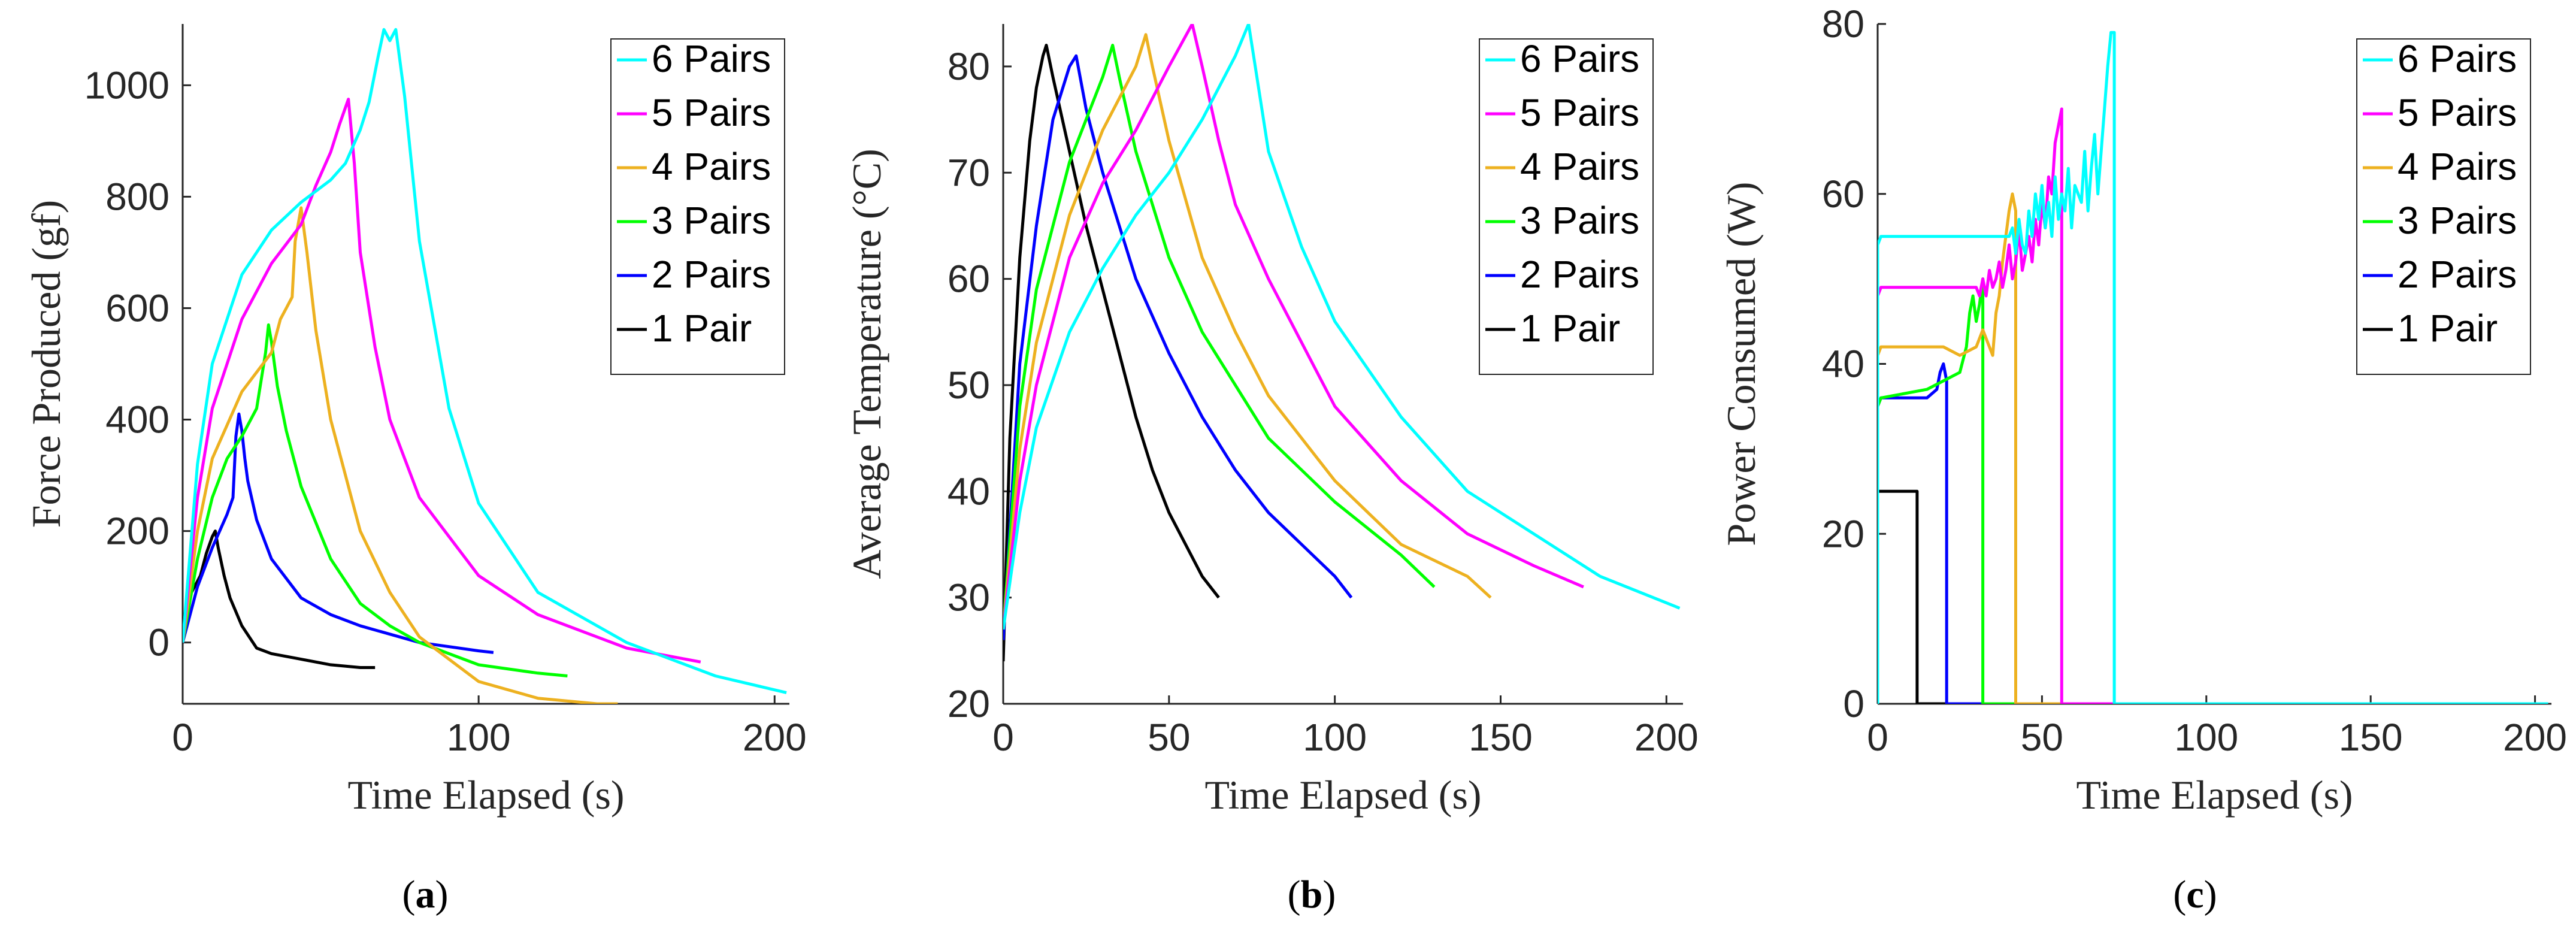 Image resolution: width=2576 pixels, height=929 pixels. I want to click on y-tick-label: 600, so click(137, 307).